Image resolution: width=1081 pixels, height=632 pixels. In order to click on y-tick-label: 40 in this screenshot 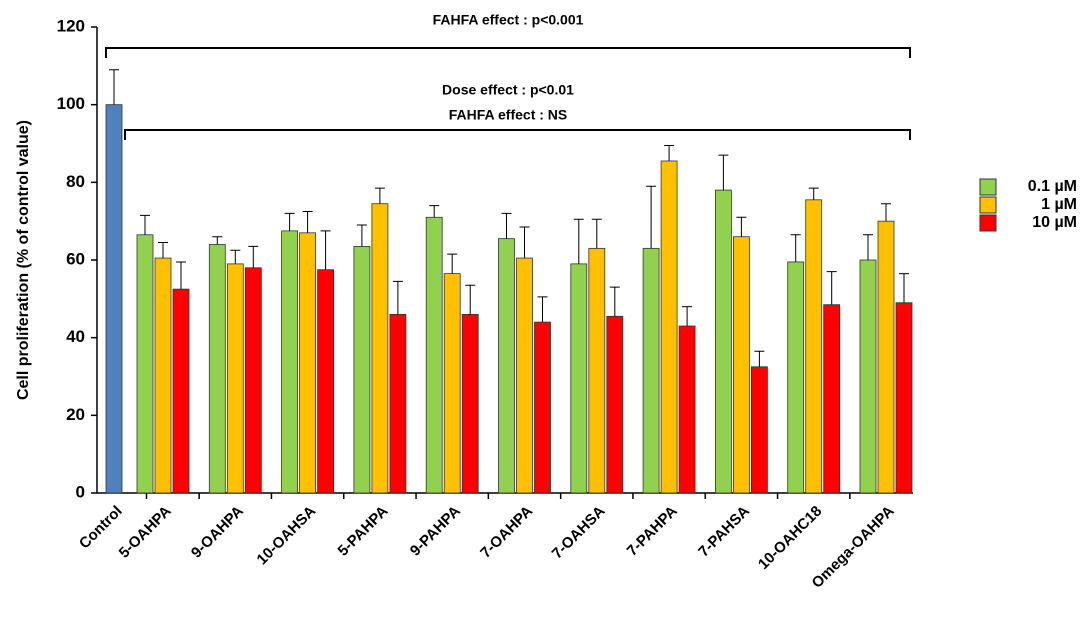, I will do `click(75, 336)`.